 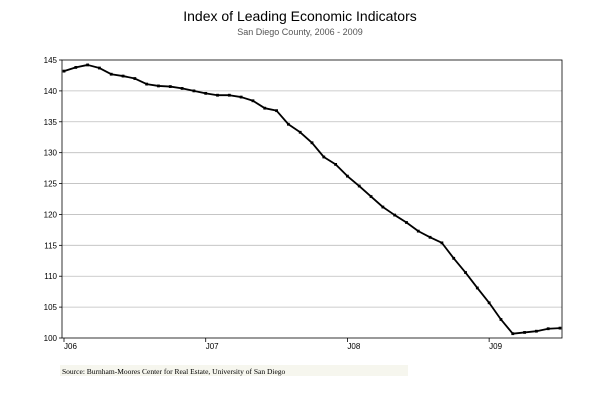 What do you see at coordinates (299, 16) in the screenshot?
I see `chart-title: Index of Leading Economic Indicators` at bounding box center [299, 16].